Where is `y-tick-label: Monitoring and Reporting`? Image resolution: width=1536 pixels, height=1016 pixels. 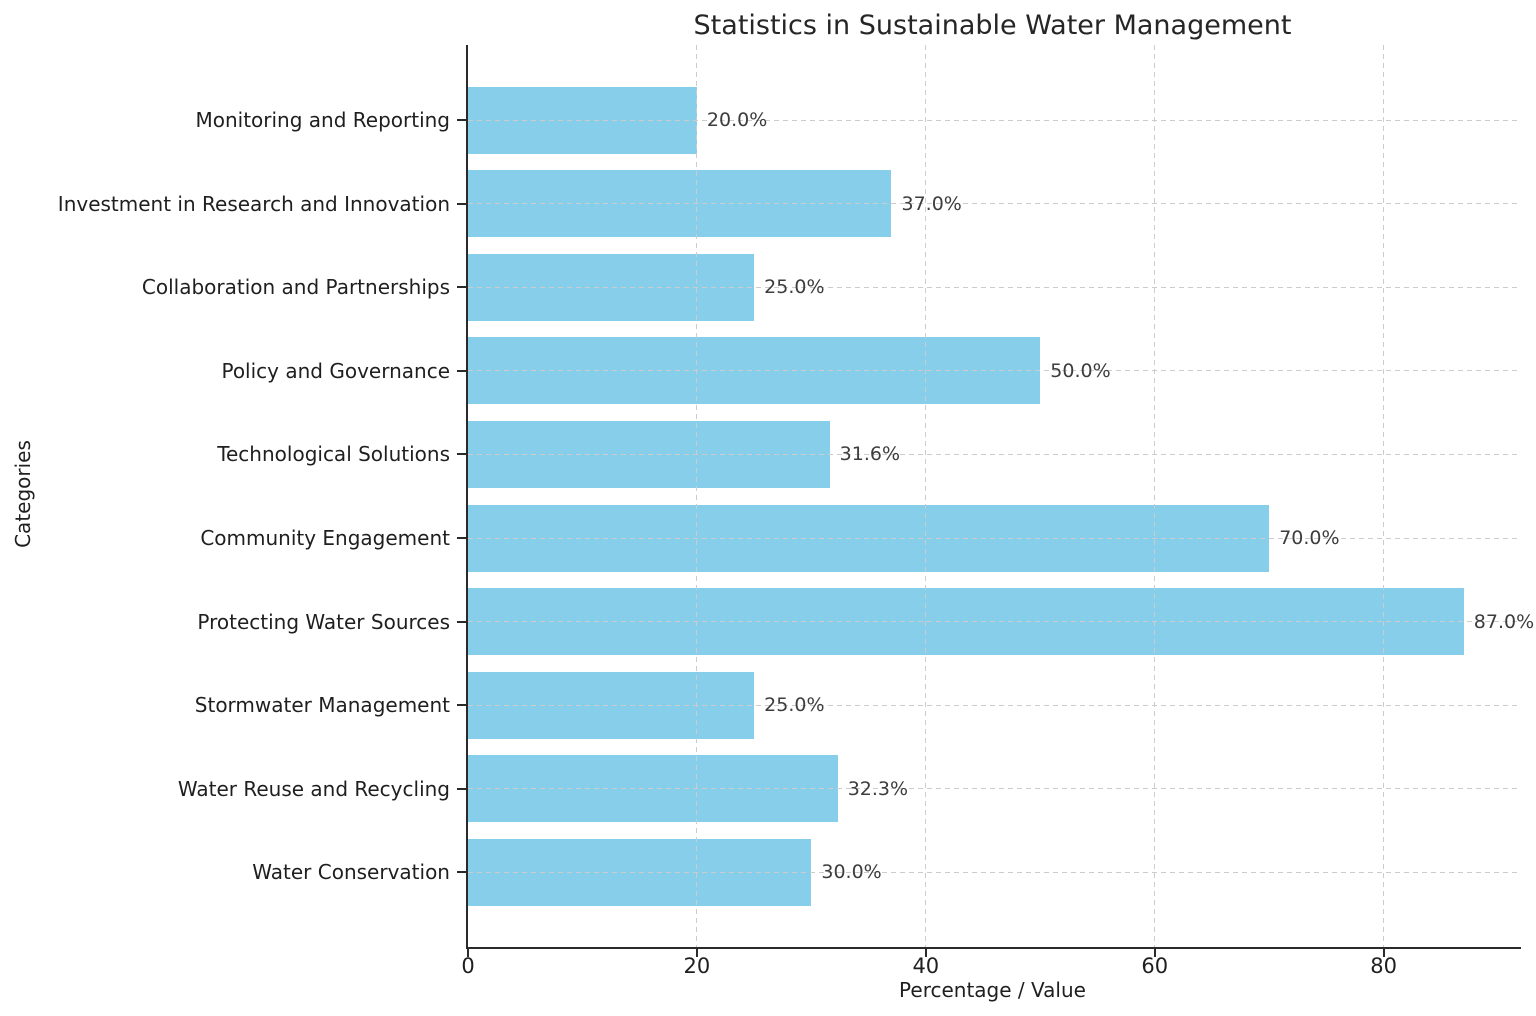
y-tick-label: Monitoring and Reporting is located at coordinates (322, 120).